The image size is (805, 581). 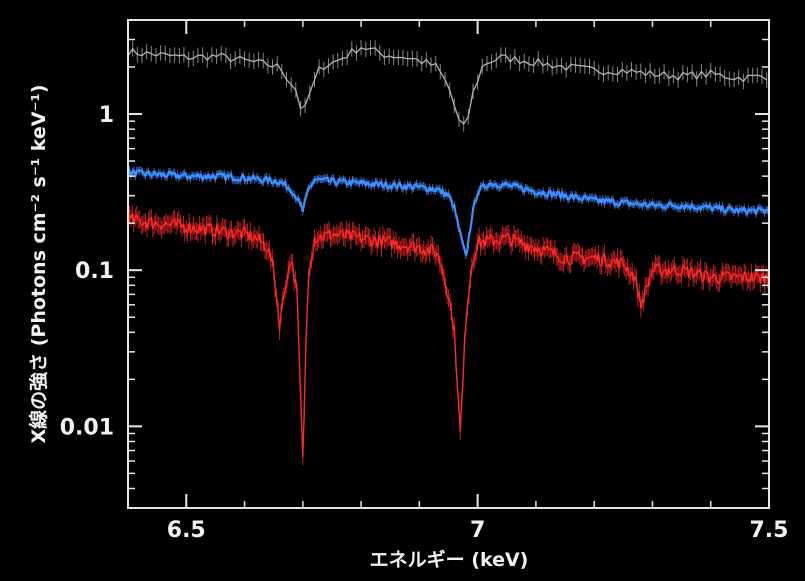 What do you see at coordinates (477, 530) in the screenshot?
I see `x-tick-label: 7` at bounding box center [477, 530].